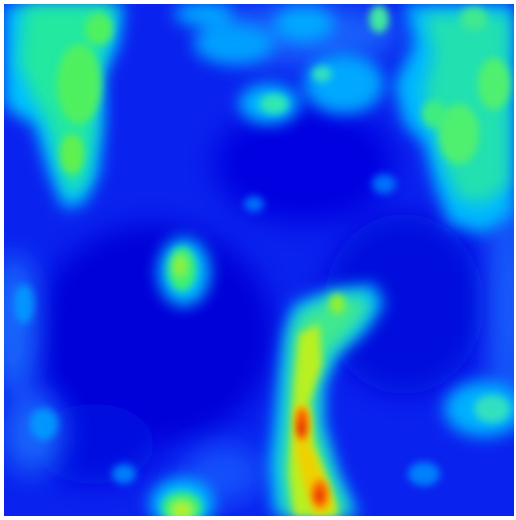 The width and height of the screenshot is (516, 520). Describe the element at coordinates (64, 106) in the screenshot. I see `upper-left-blob` at that location.